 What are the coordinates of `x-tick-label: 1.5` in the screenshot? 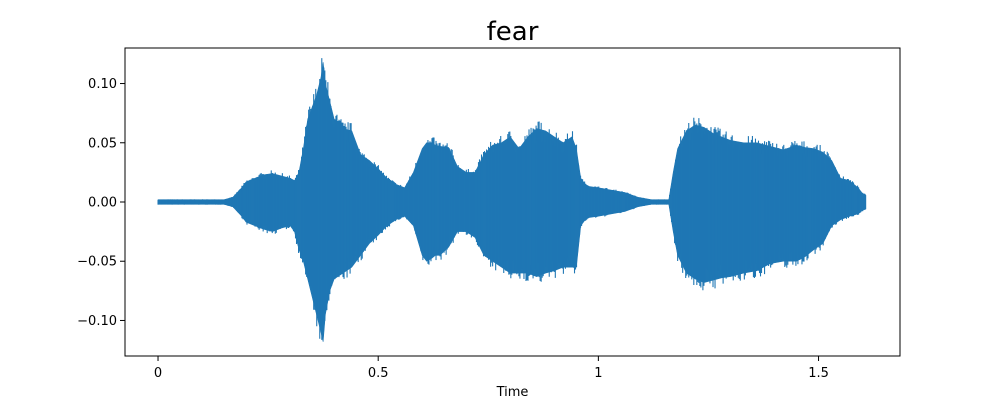 It's located at (818, 373).